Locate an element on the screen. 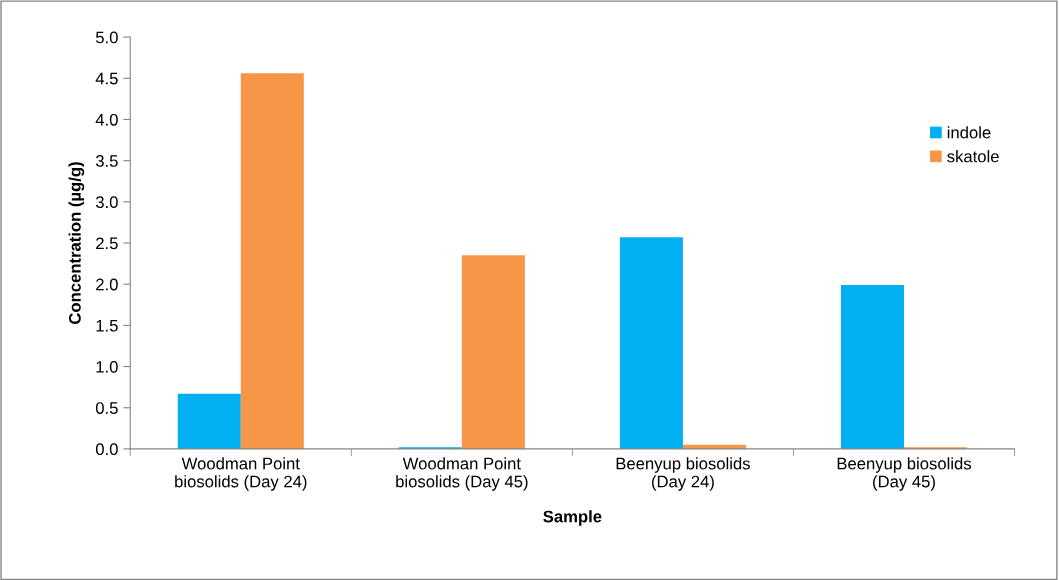 The image size is (1059, 580). x-tick-label: Beenyup biosolids (Day 24) is located at coordinates (683, 474).